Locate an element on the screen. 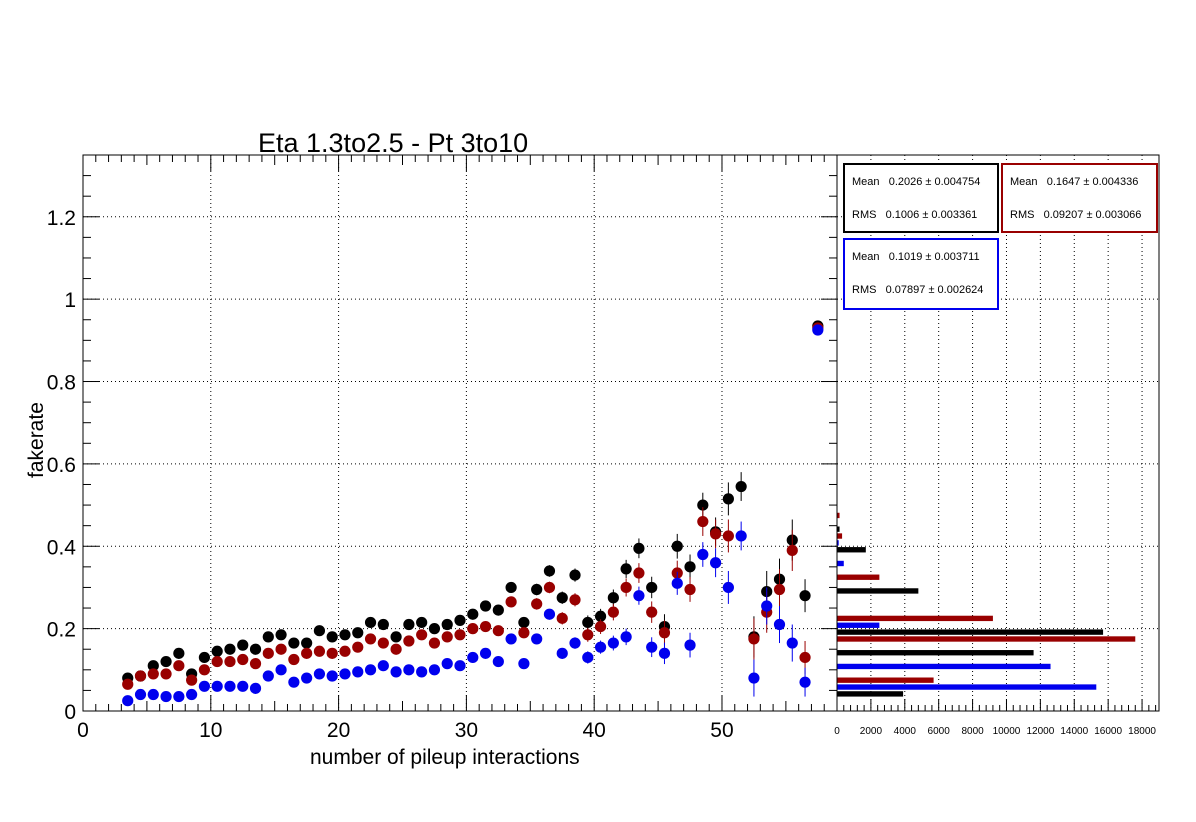 This screenshot has height=822, width=1196. stat-mean-label: Mean is located at coordinates (866, 182).